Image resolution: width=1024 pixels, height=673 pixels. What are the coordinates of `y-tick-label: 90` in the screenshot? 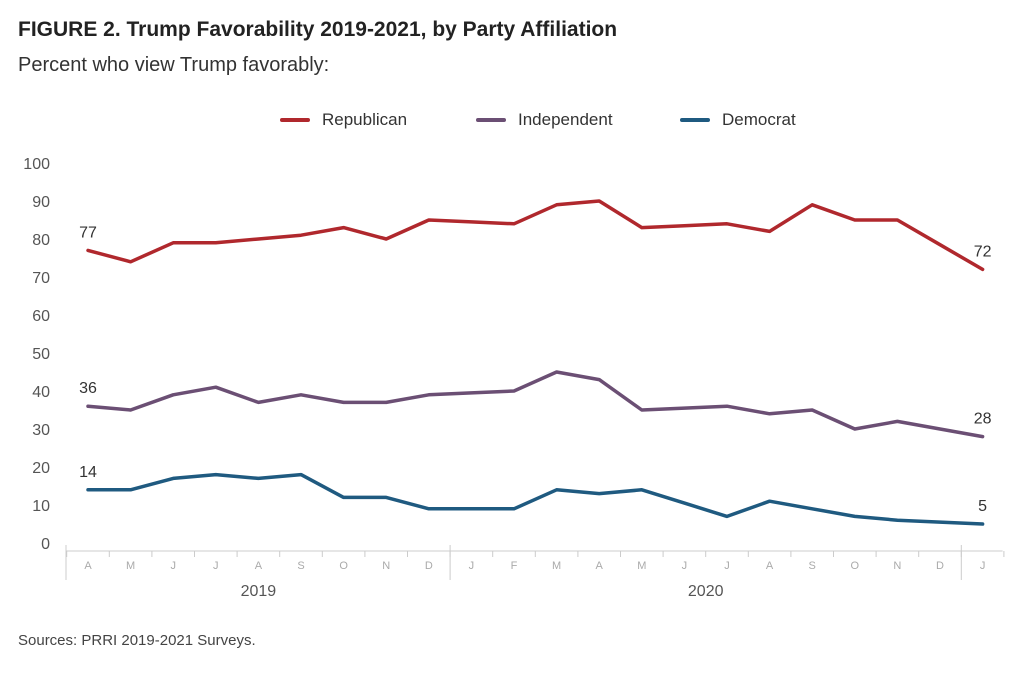 It's located at (41, 202).